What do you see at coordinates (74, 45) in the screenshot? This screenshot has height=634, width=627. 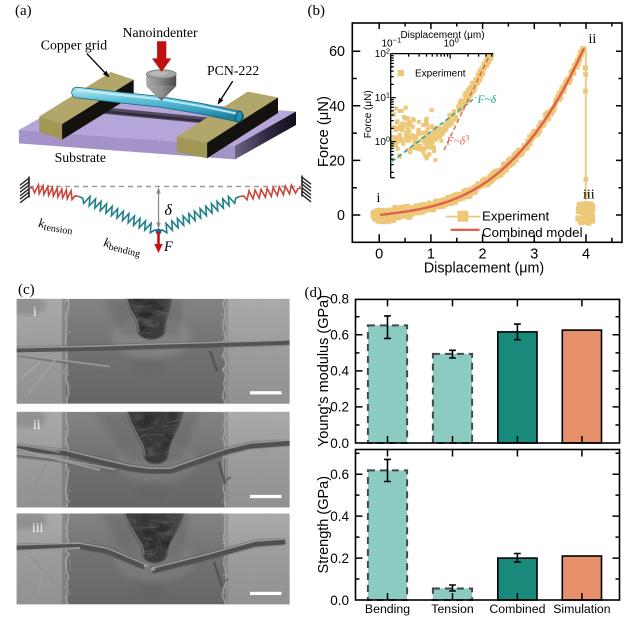 I see `svg-text: Copper grid` at bounding box center [74, 45].